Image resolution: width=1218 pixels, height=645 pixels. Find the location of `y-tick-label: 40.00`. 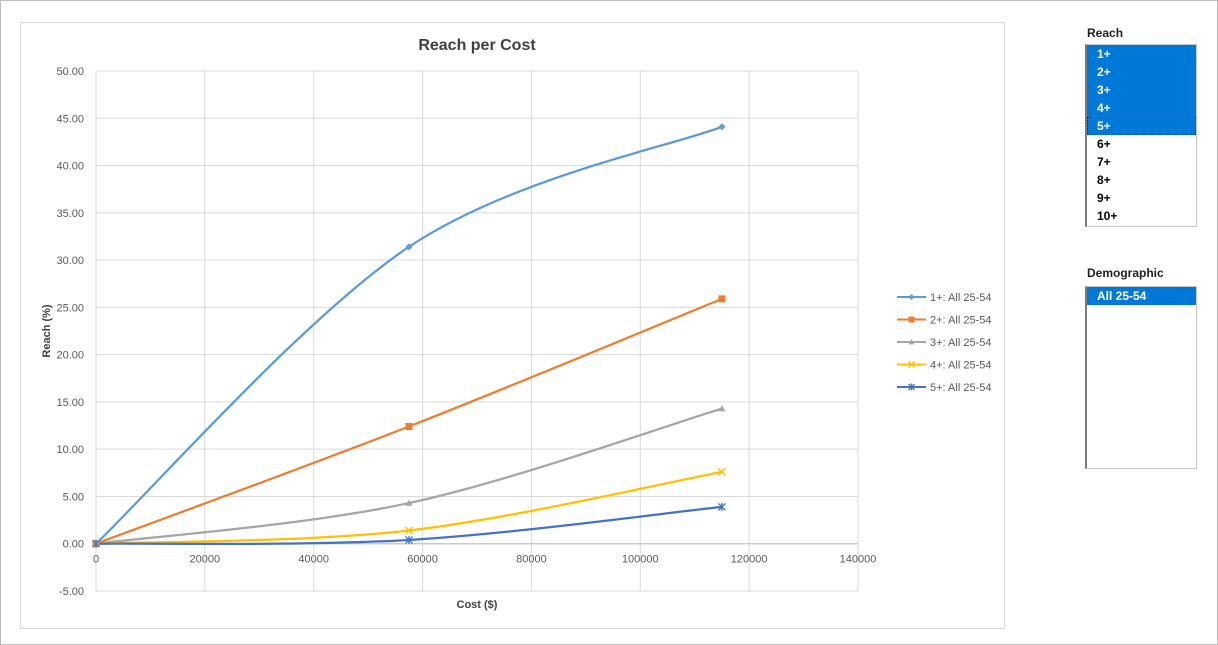

y-tick-label: 40.00 is located at coordinates (70, 167).